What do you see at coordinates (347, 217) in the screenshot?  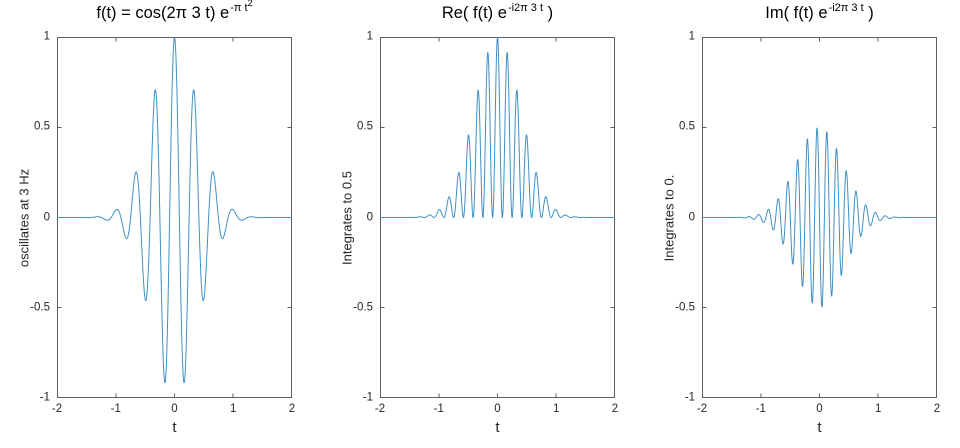 I see `y-axis-label: Integrates to 0.5` at bounding box center [347, 217].